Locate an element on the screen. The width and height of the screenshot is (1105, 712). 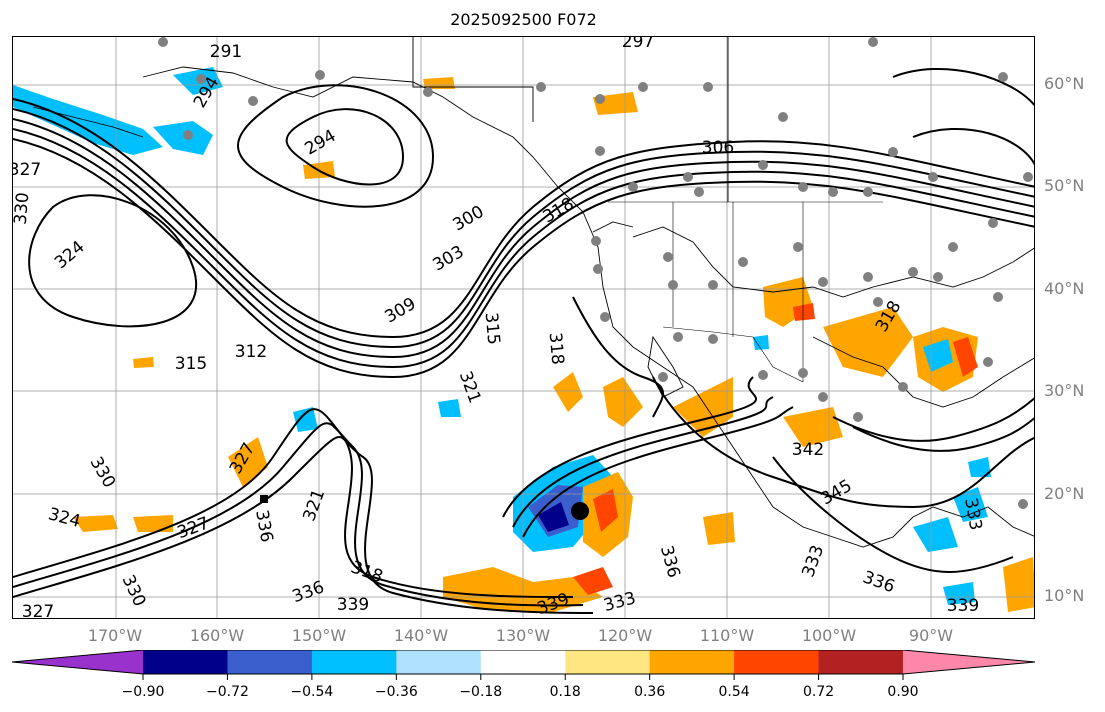
colorbar is located at coordinates (523, 665).